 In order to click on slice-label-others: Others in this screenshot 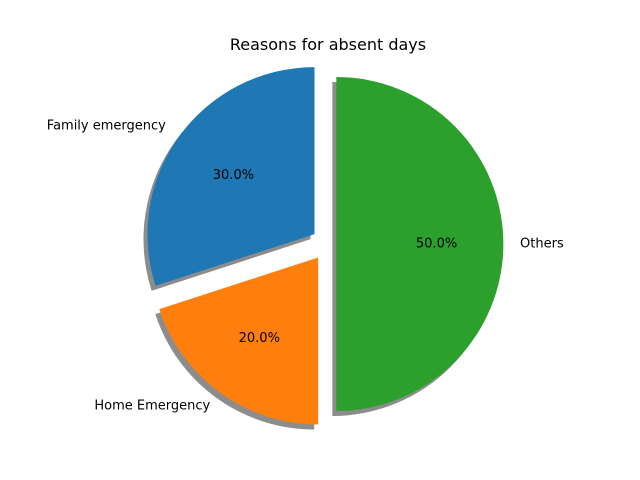, I will do `click(542, 244)`.